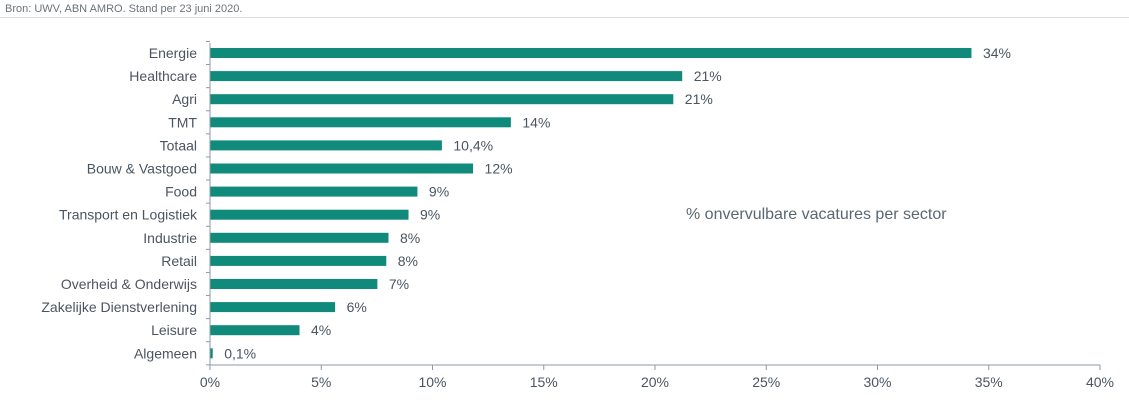 Image resolution: width=1129 pixels, height=401 pixels. I want to click on category-label: Totaal, so click(178, 145).